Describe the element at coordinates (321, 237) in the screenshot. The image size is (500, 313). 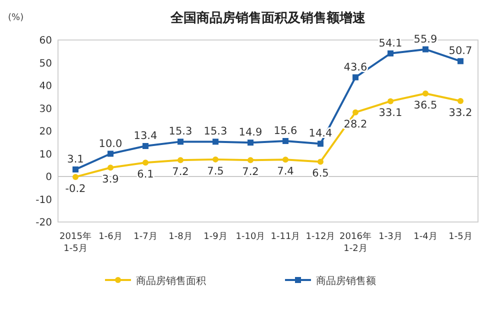
I see `x-tick-label: 1-12月` at that location.